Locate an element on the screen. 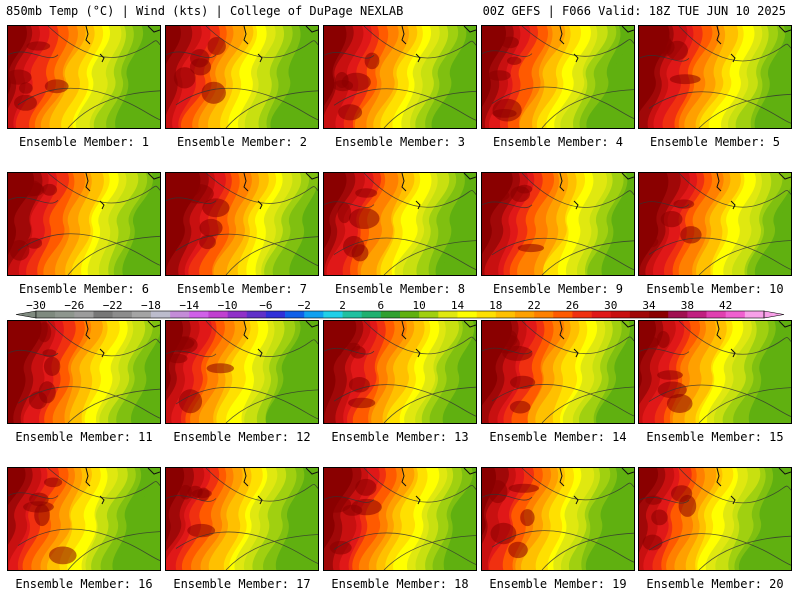 The image size is (800, 600). ensemble-member-label: Ensemble Member: 5 is located at coordinates (715, 142).